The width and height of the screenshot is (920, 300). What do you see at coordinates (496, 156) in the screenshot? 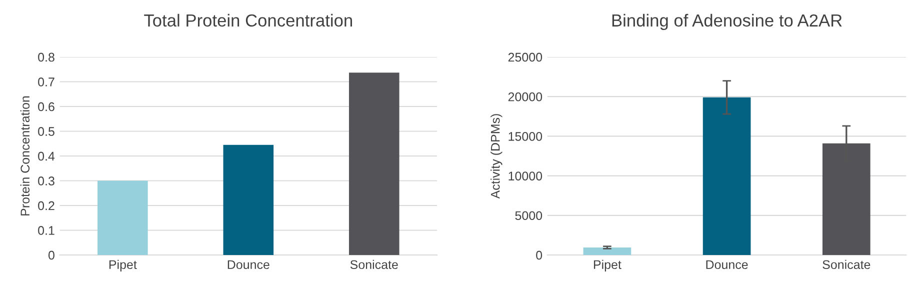
I see `y-axis-title: Activity (DPMs)` at bounding box center [496, 156].